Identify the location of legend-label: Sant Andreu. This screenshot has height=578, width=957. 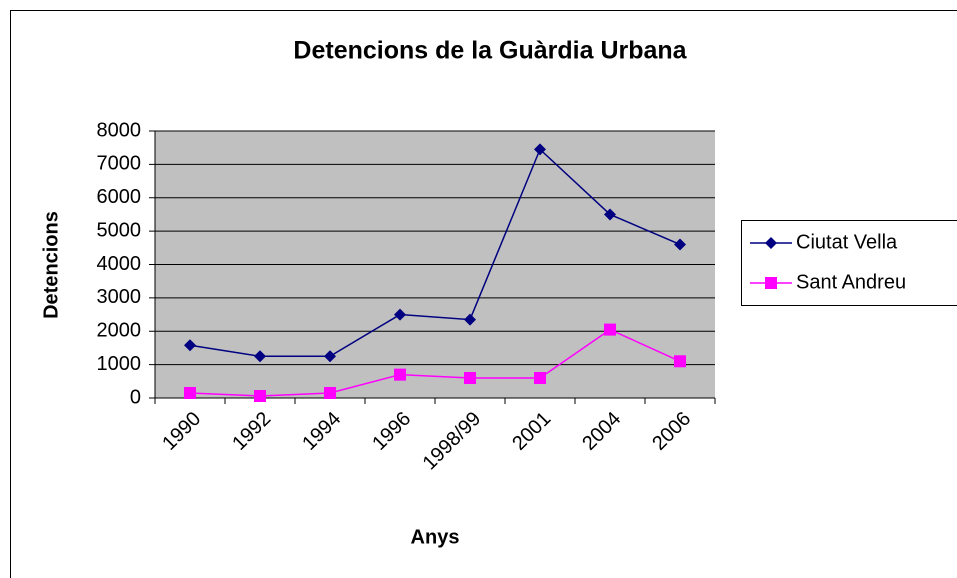
(851, 282).